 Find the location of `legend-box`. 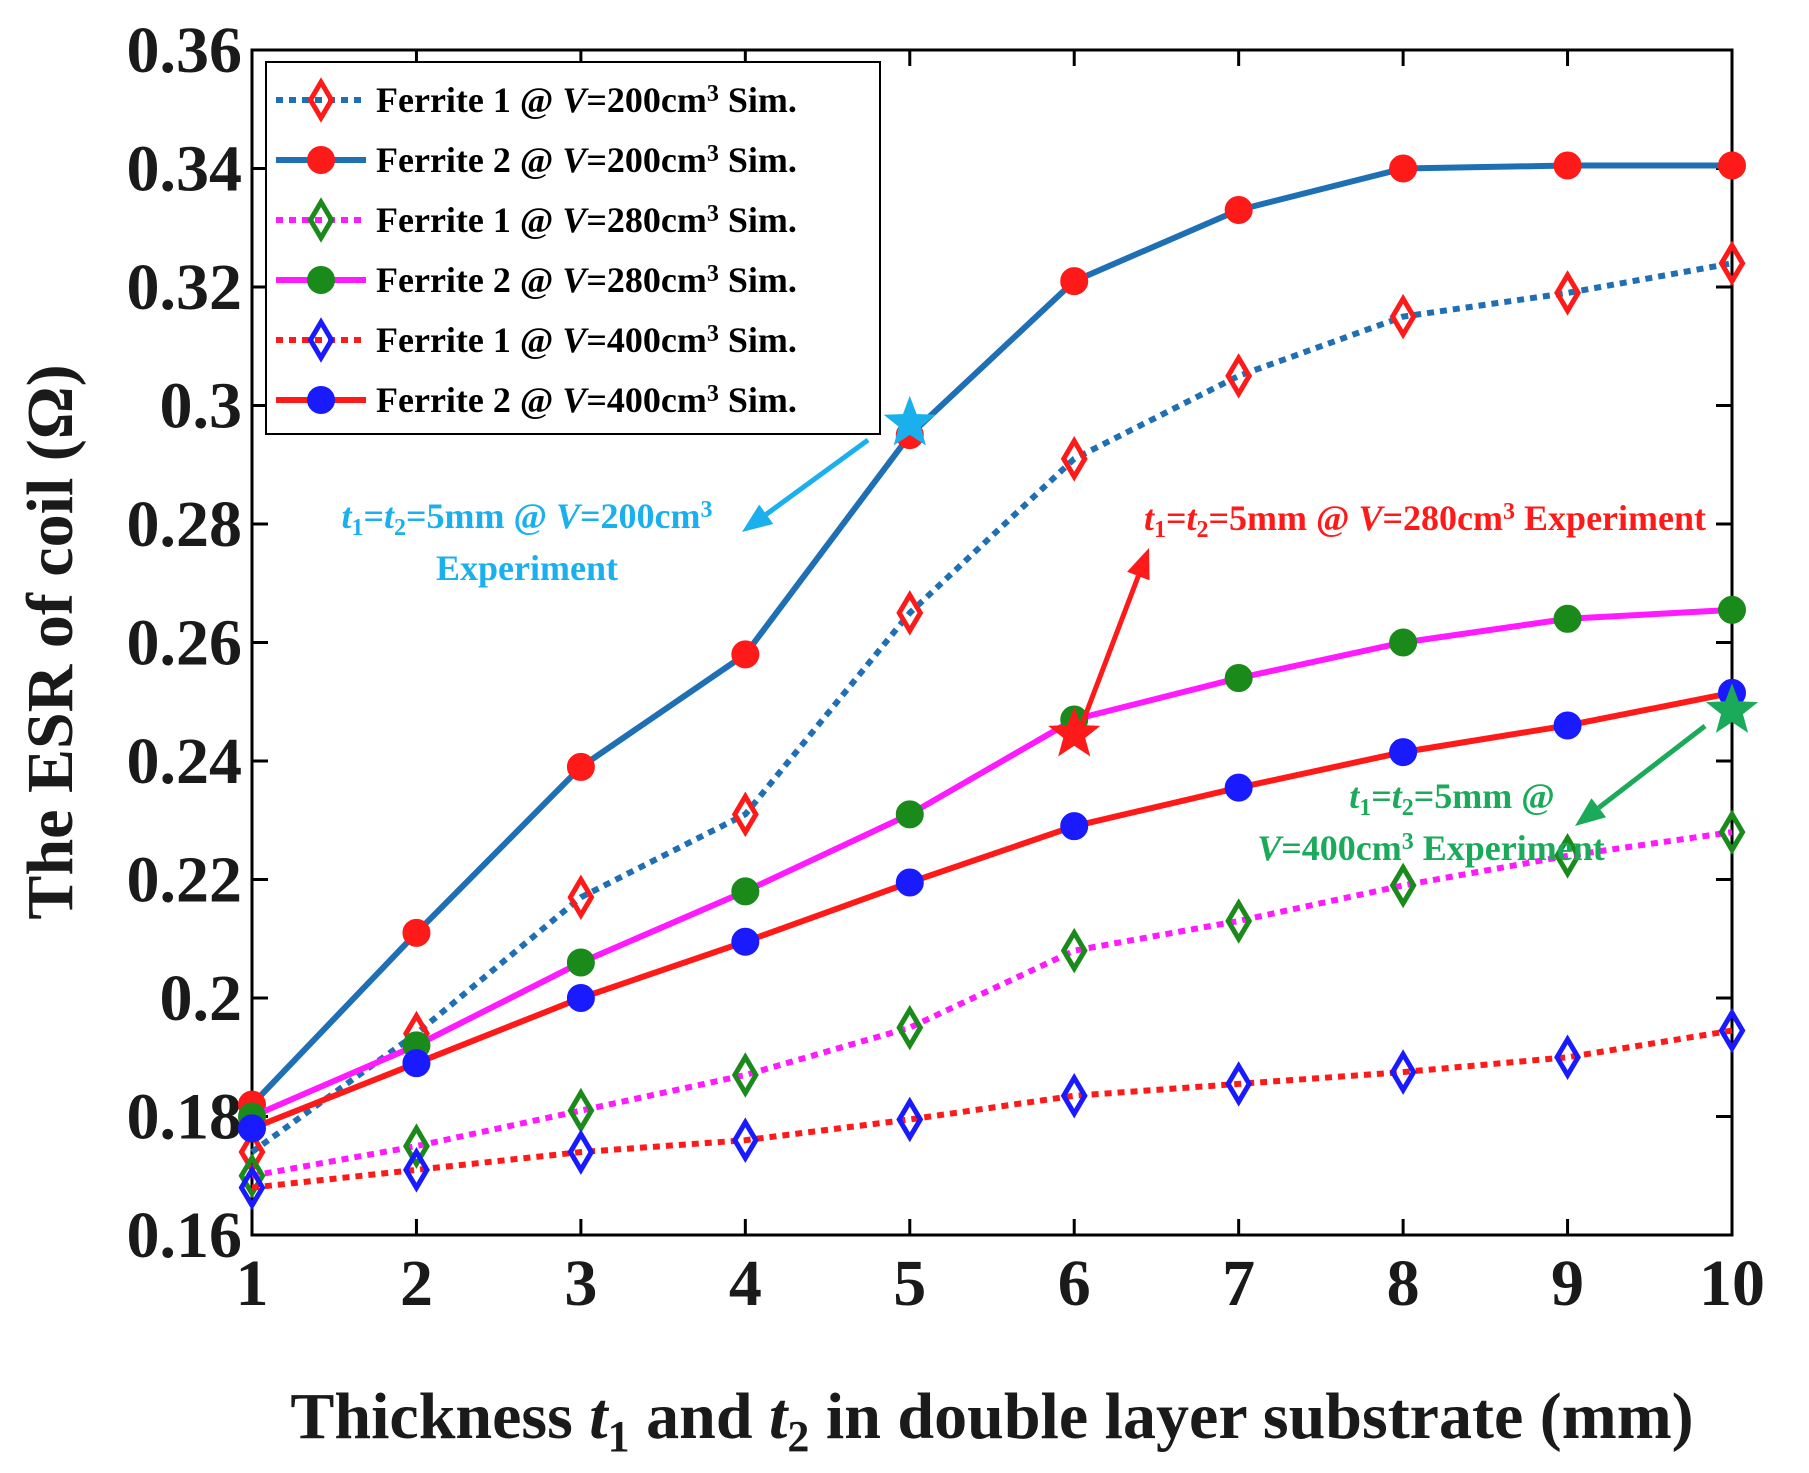

legend-box is located at coordinates (573, 248).